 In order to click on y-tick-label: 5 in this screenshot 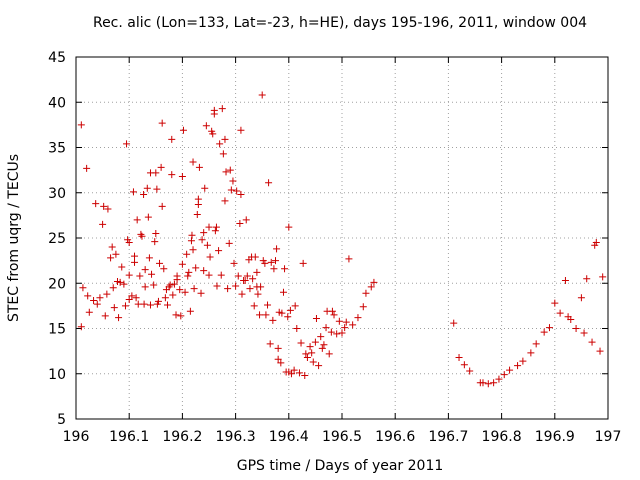, I will do `click(61, 420)`.